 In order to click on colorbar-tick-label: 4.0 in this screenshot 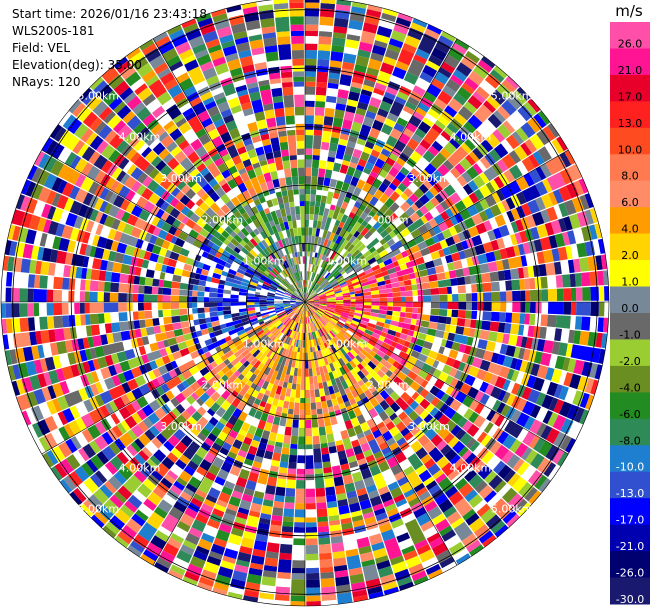, I will do `click(630, 229)`.